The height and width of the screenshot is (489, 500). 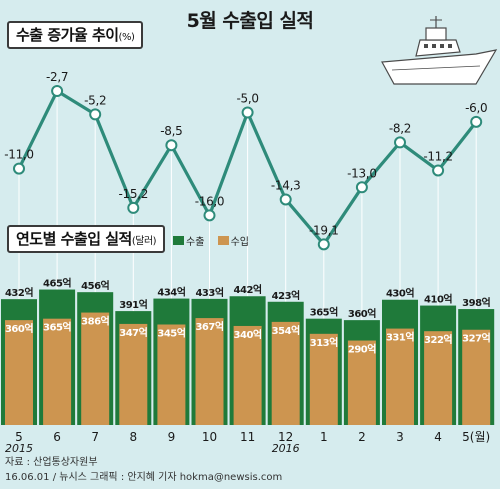 I want to click on import-value-label: 327억, so click(x=476, y=339).